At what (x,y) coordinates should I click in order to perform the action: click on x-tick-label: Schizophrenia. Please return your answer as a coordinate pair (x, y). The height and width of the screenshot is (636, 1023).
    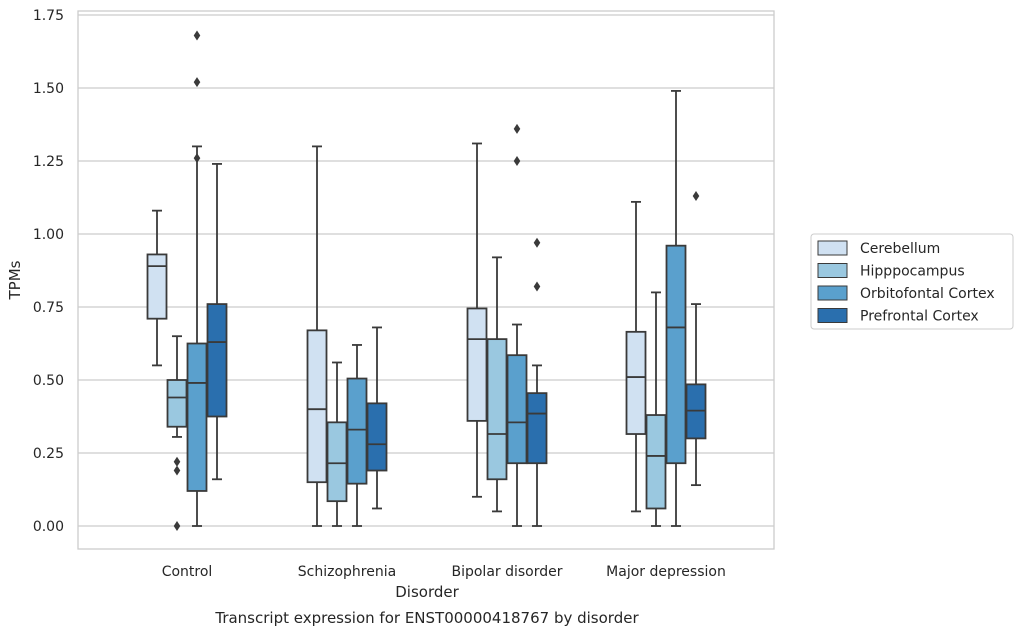
    Looking at the image, I should click on (347, 572).